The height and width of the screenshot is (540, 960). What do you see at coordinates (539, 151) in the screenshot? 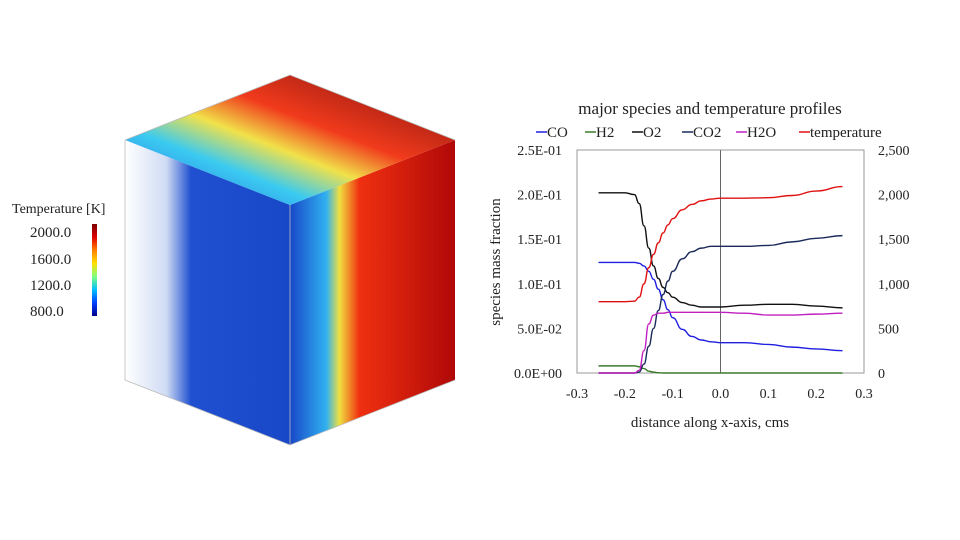
I see `y-tick-label: 2.5E-01` at bounding box center [539, 151].